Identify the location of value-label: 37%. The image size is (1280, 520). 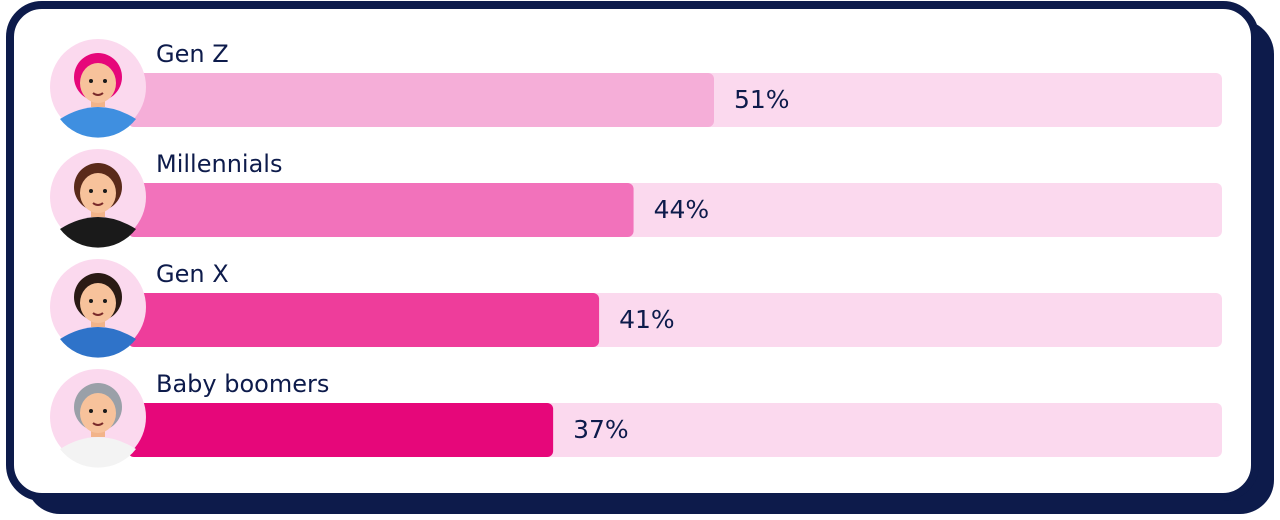
(601, 429).